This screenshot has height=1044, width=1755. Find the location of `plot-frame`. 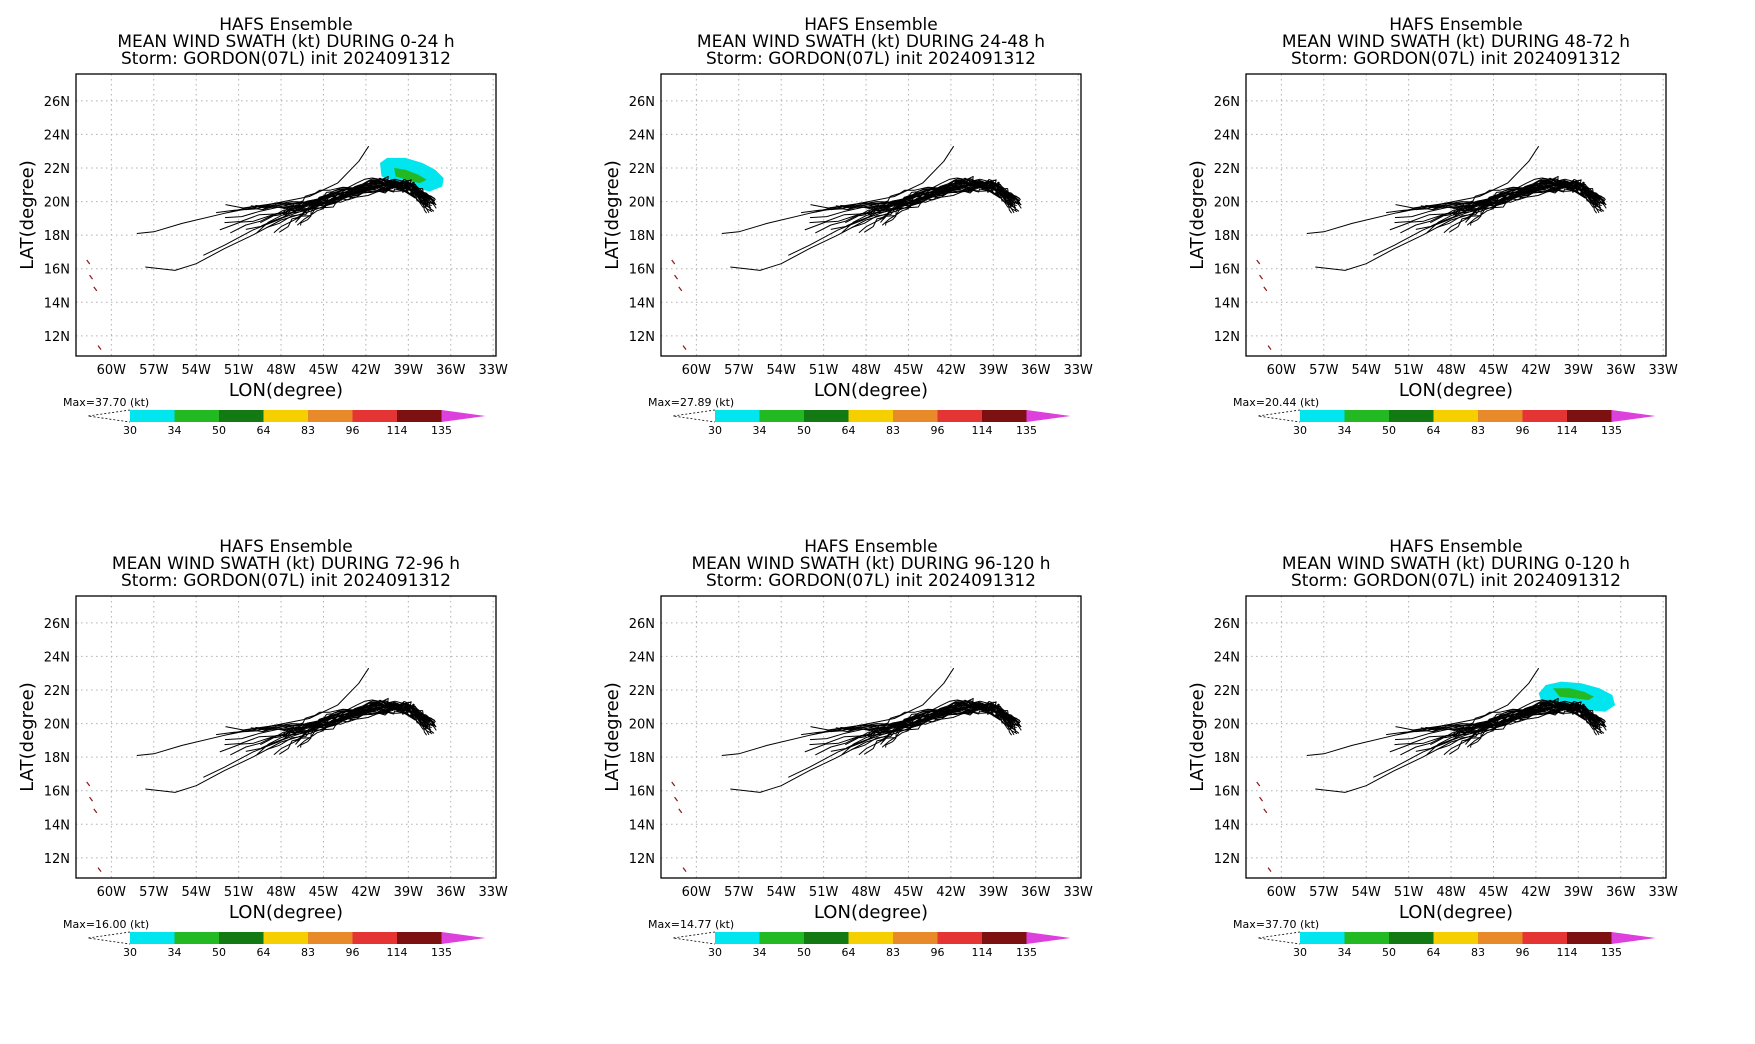

plot-frame is located at coordinates (871, 215).